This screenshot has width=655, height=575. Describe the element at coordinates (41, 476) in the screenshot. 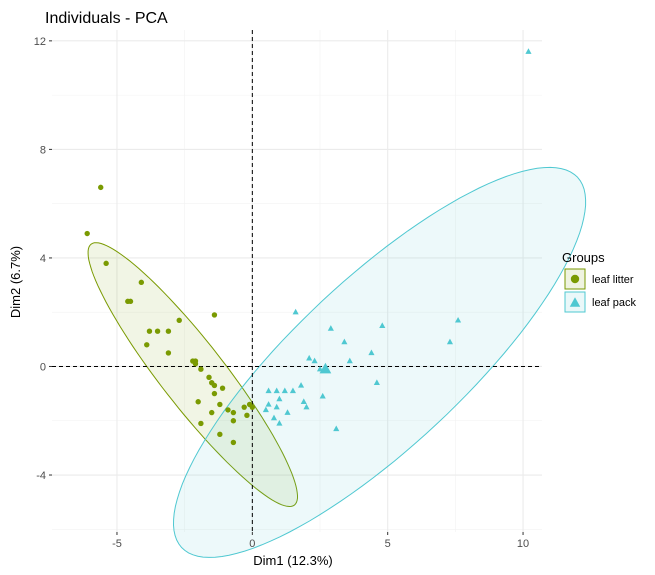

I see `y-tick-label: -4` at that location.